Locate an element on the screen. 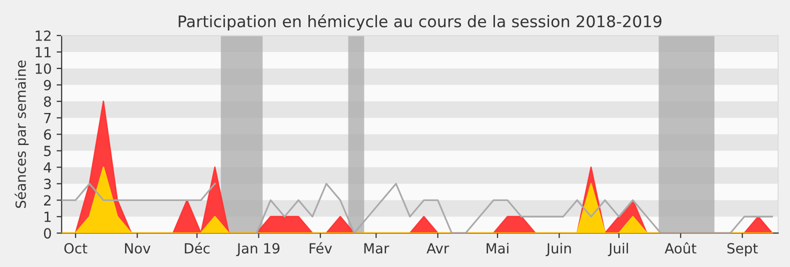 Image resolution: width=790 pixels, height=267 pixels. x-tick-label: Jan 19 is located at coordinates (258, 249).